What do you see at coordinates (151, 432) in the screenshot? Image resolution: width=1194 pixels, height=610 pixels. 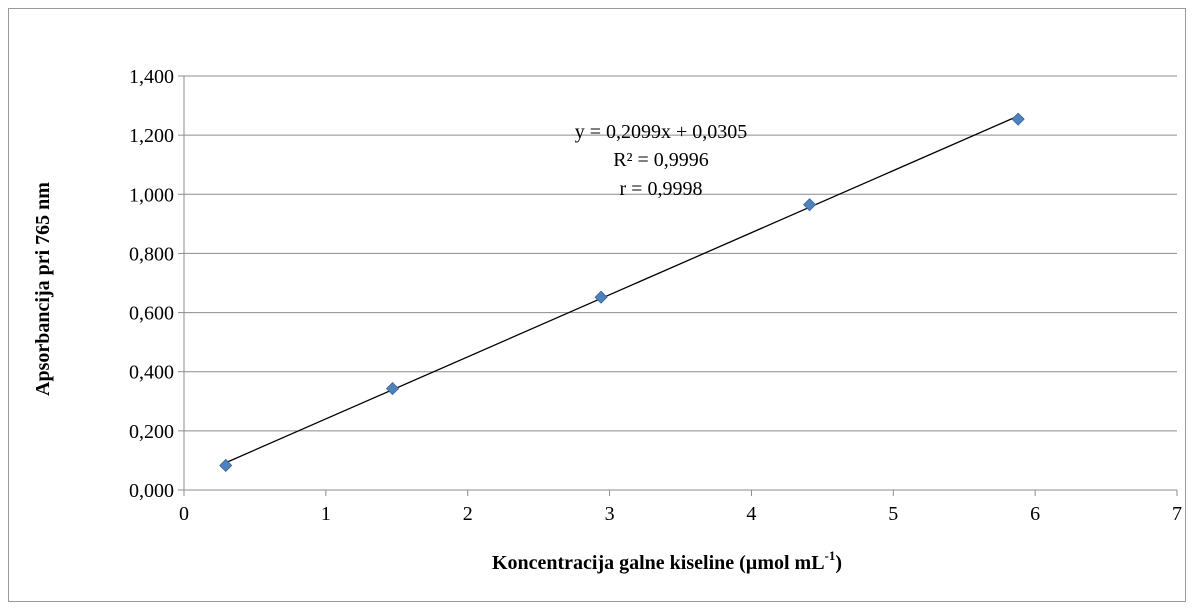 I see `y-tick-label: 0,200` at bounding box center [151, 432].